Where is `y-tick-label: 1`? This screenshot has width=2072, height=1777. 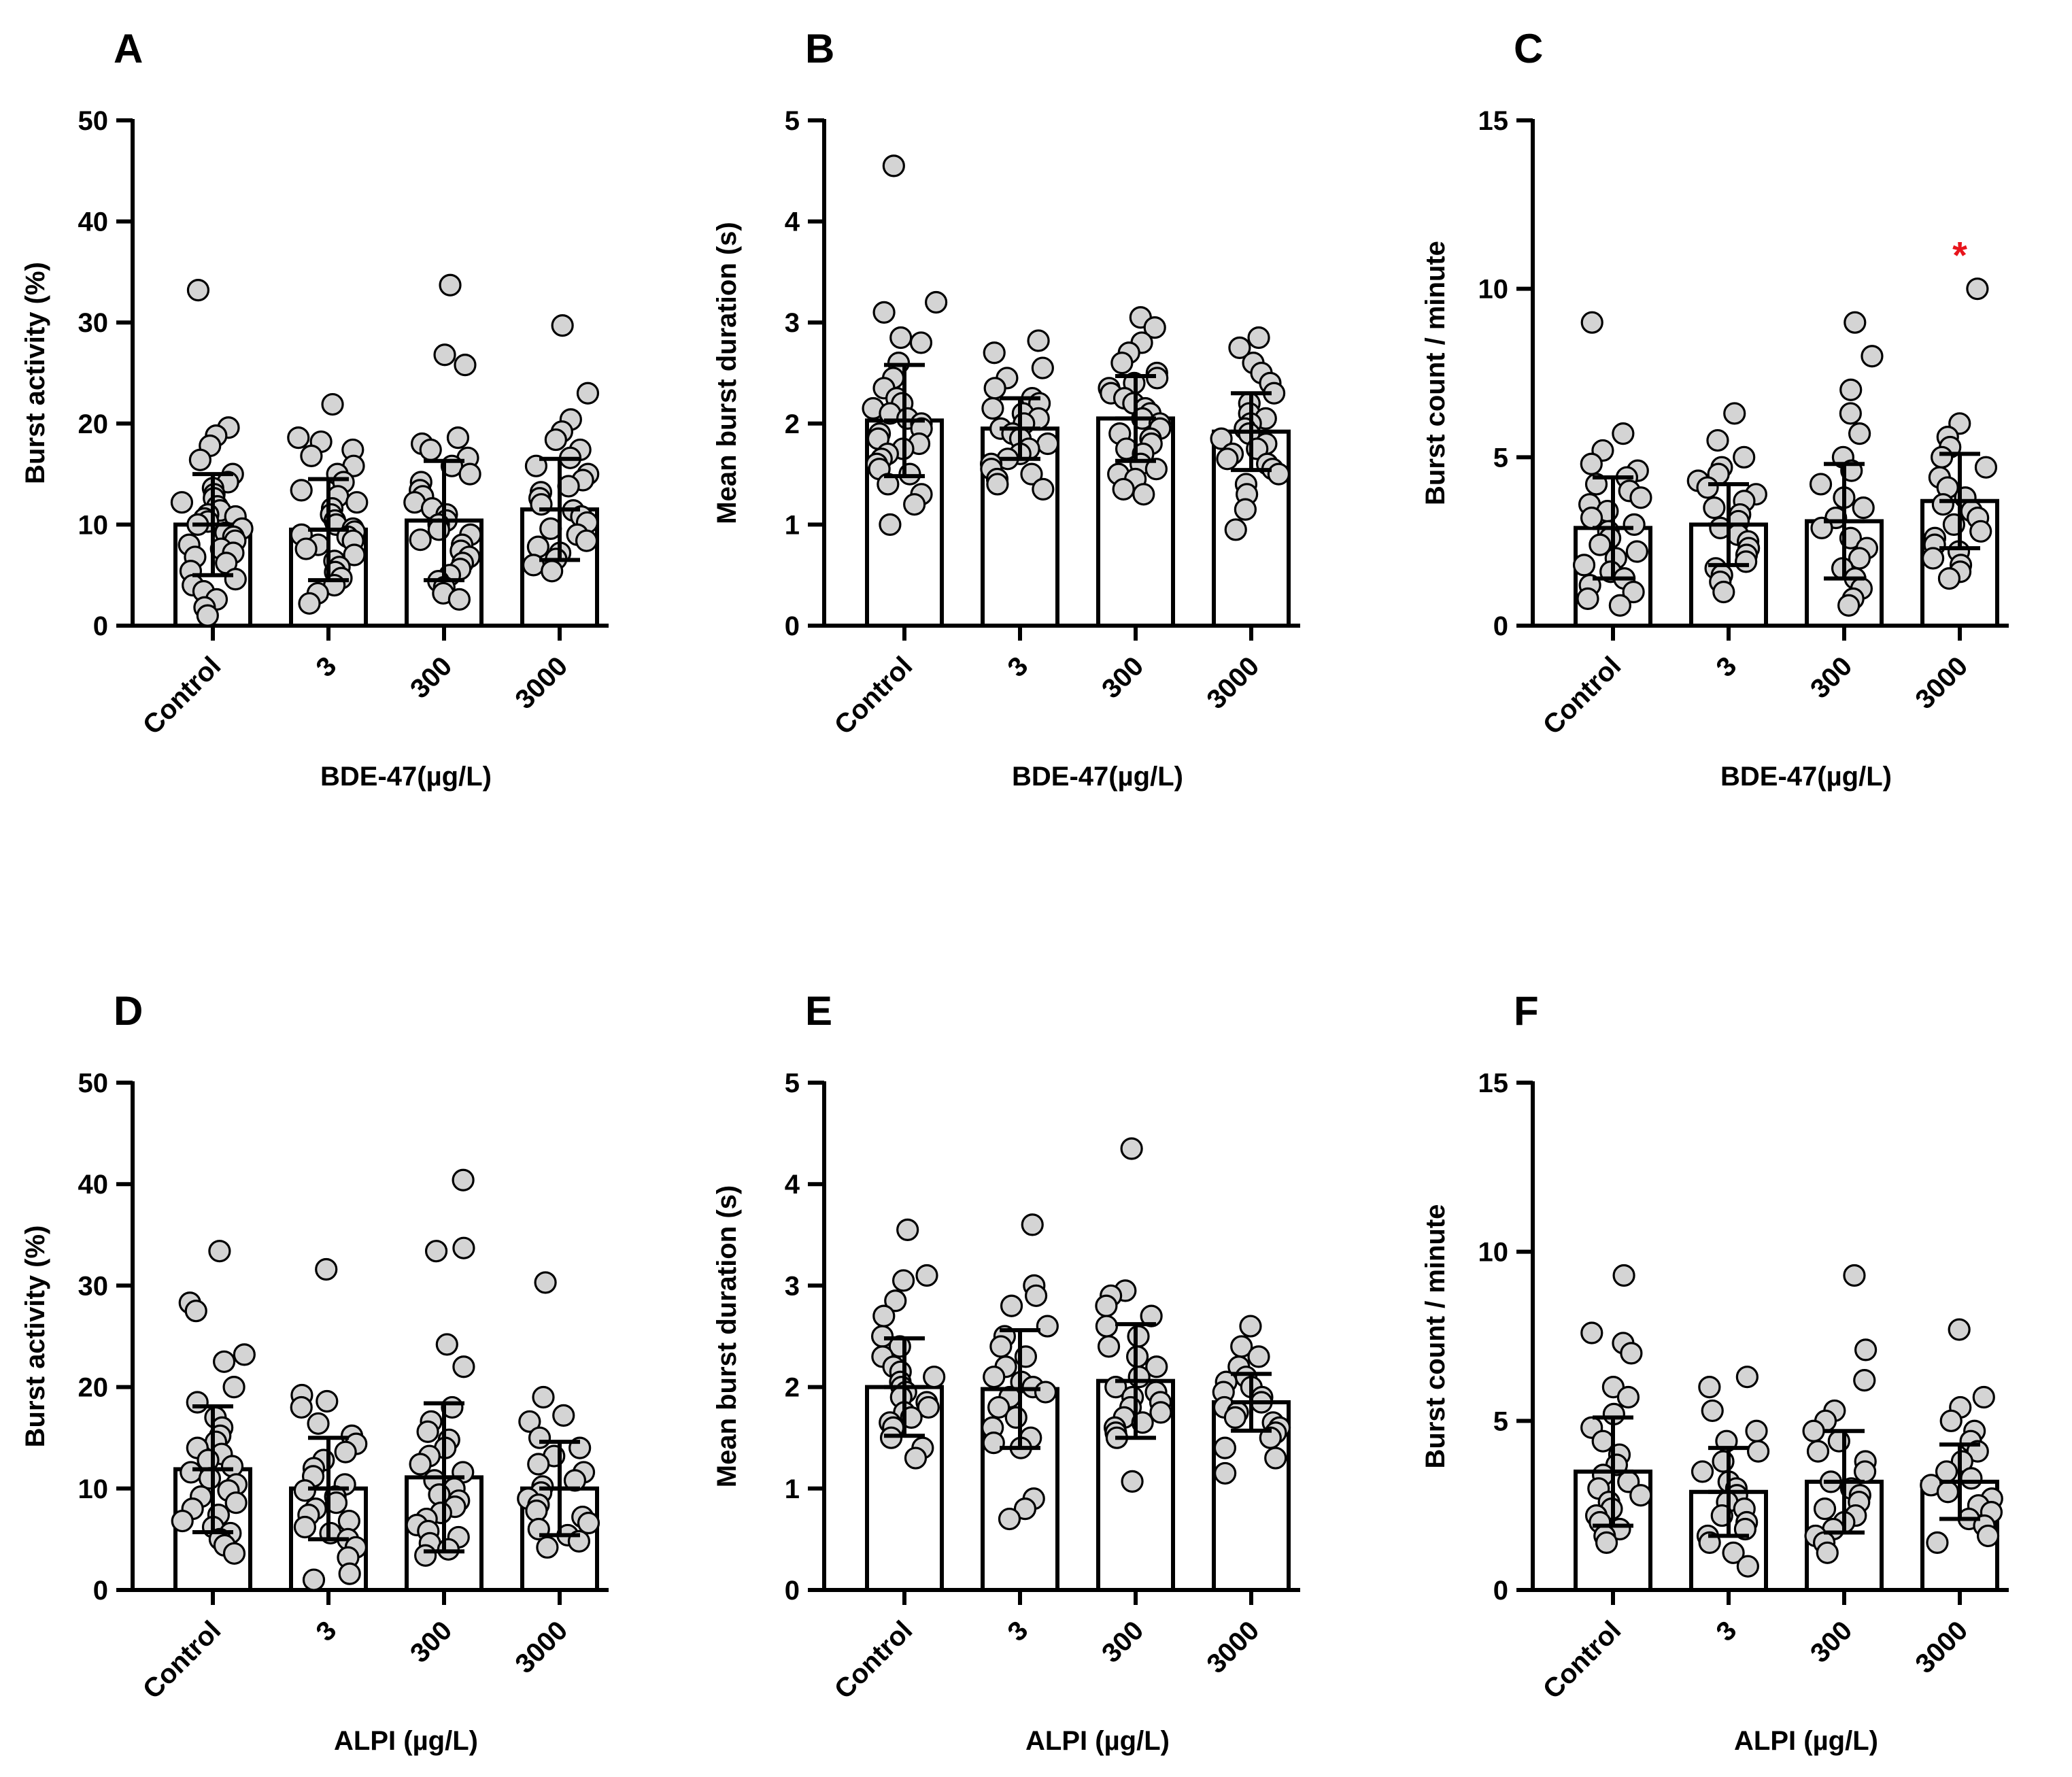
y-tick-label: 1 is located at coordinates (793, 1489).